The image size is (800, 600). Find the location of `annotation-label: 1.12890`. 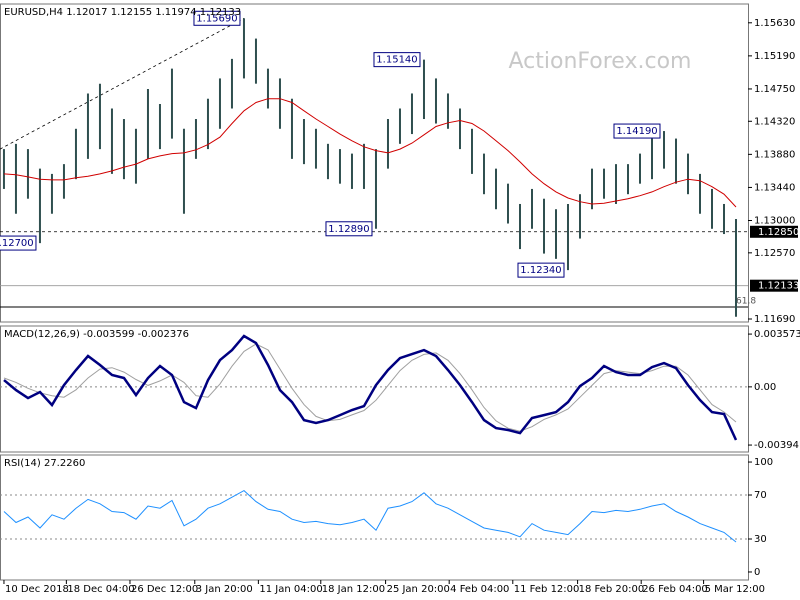

annotation-label: 1.12890 is located at coordinates (348, 229).